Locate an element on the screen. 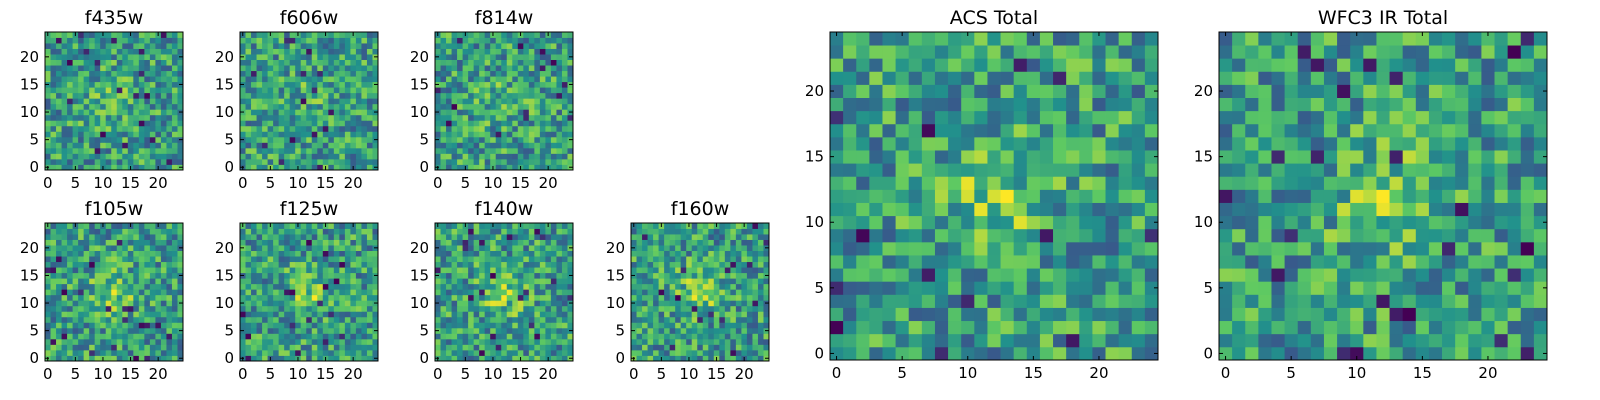 The image size is (1600, 400). y-tick-label: 20 is located at coordinates (419, 248).